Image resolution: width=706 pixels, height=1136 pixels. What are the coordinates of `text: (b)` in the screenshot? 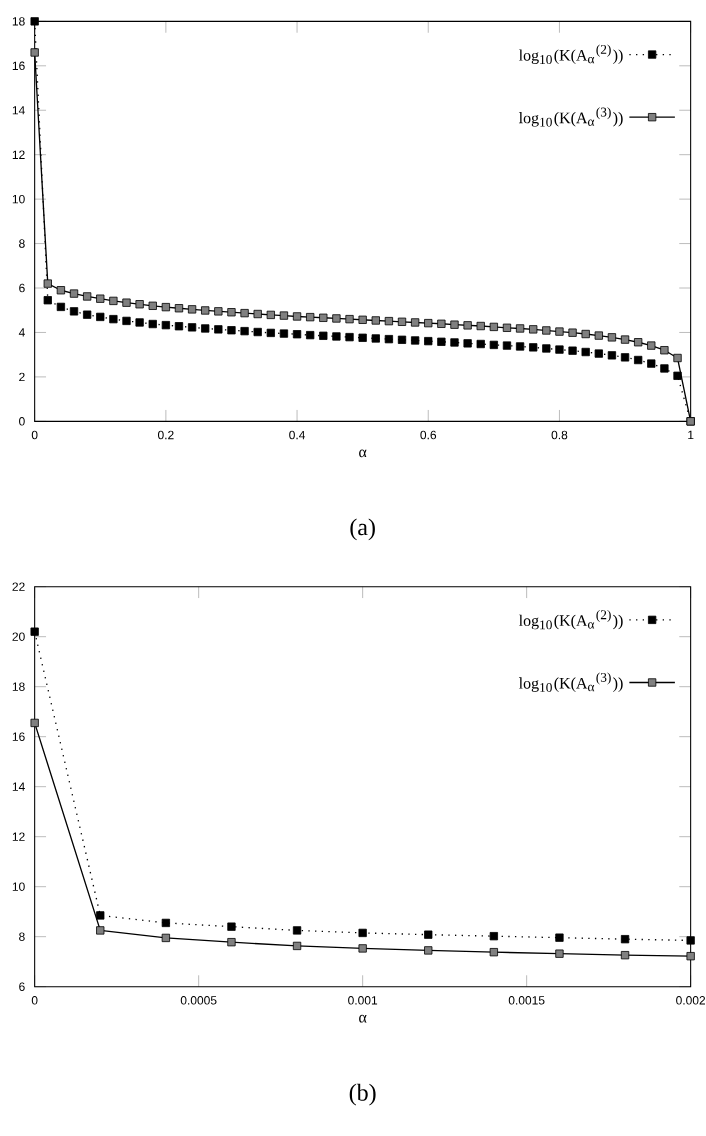 It's located at (362, 1094).